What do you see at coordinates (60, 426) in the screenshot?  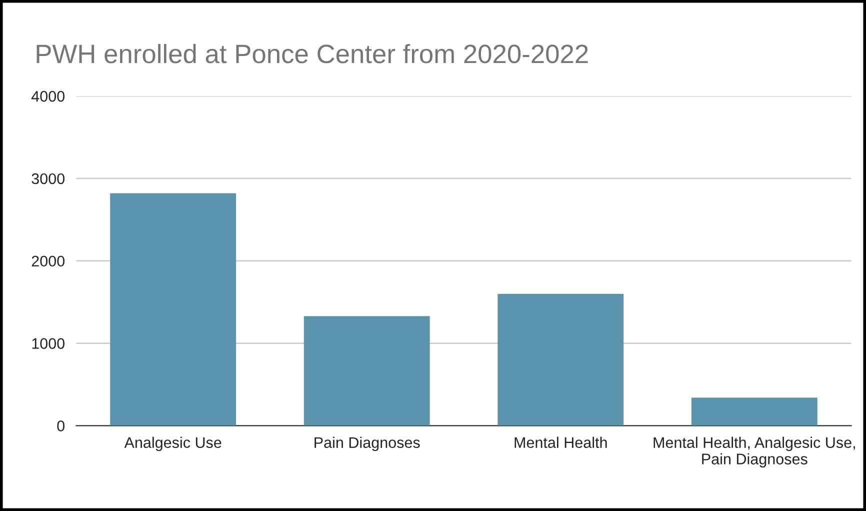 I see `y-tick-label: 0` at bounding box center [60, 426].